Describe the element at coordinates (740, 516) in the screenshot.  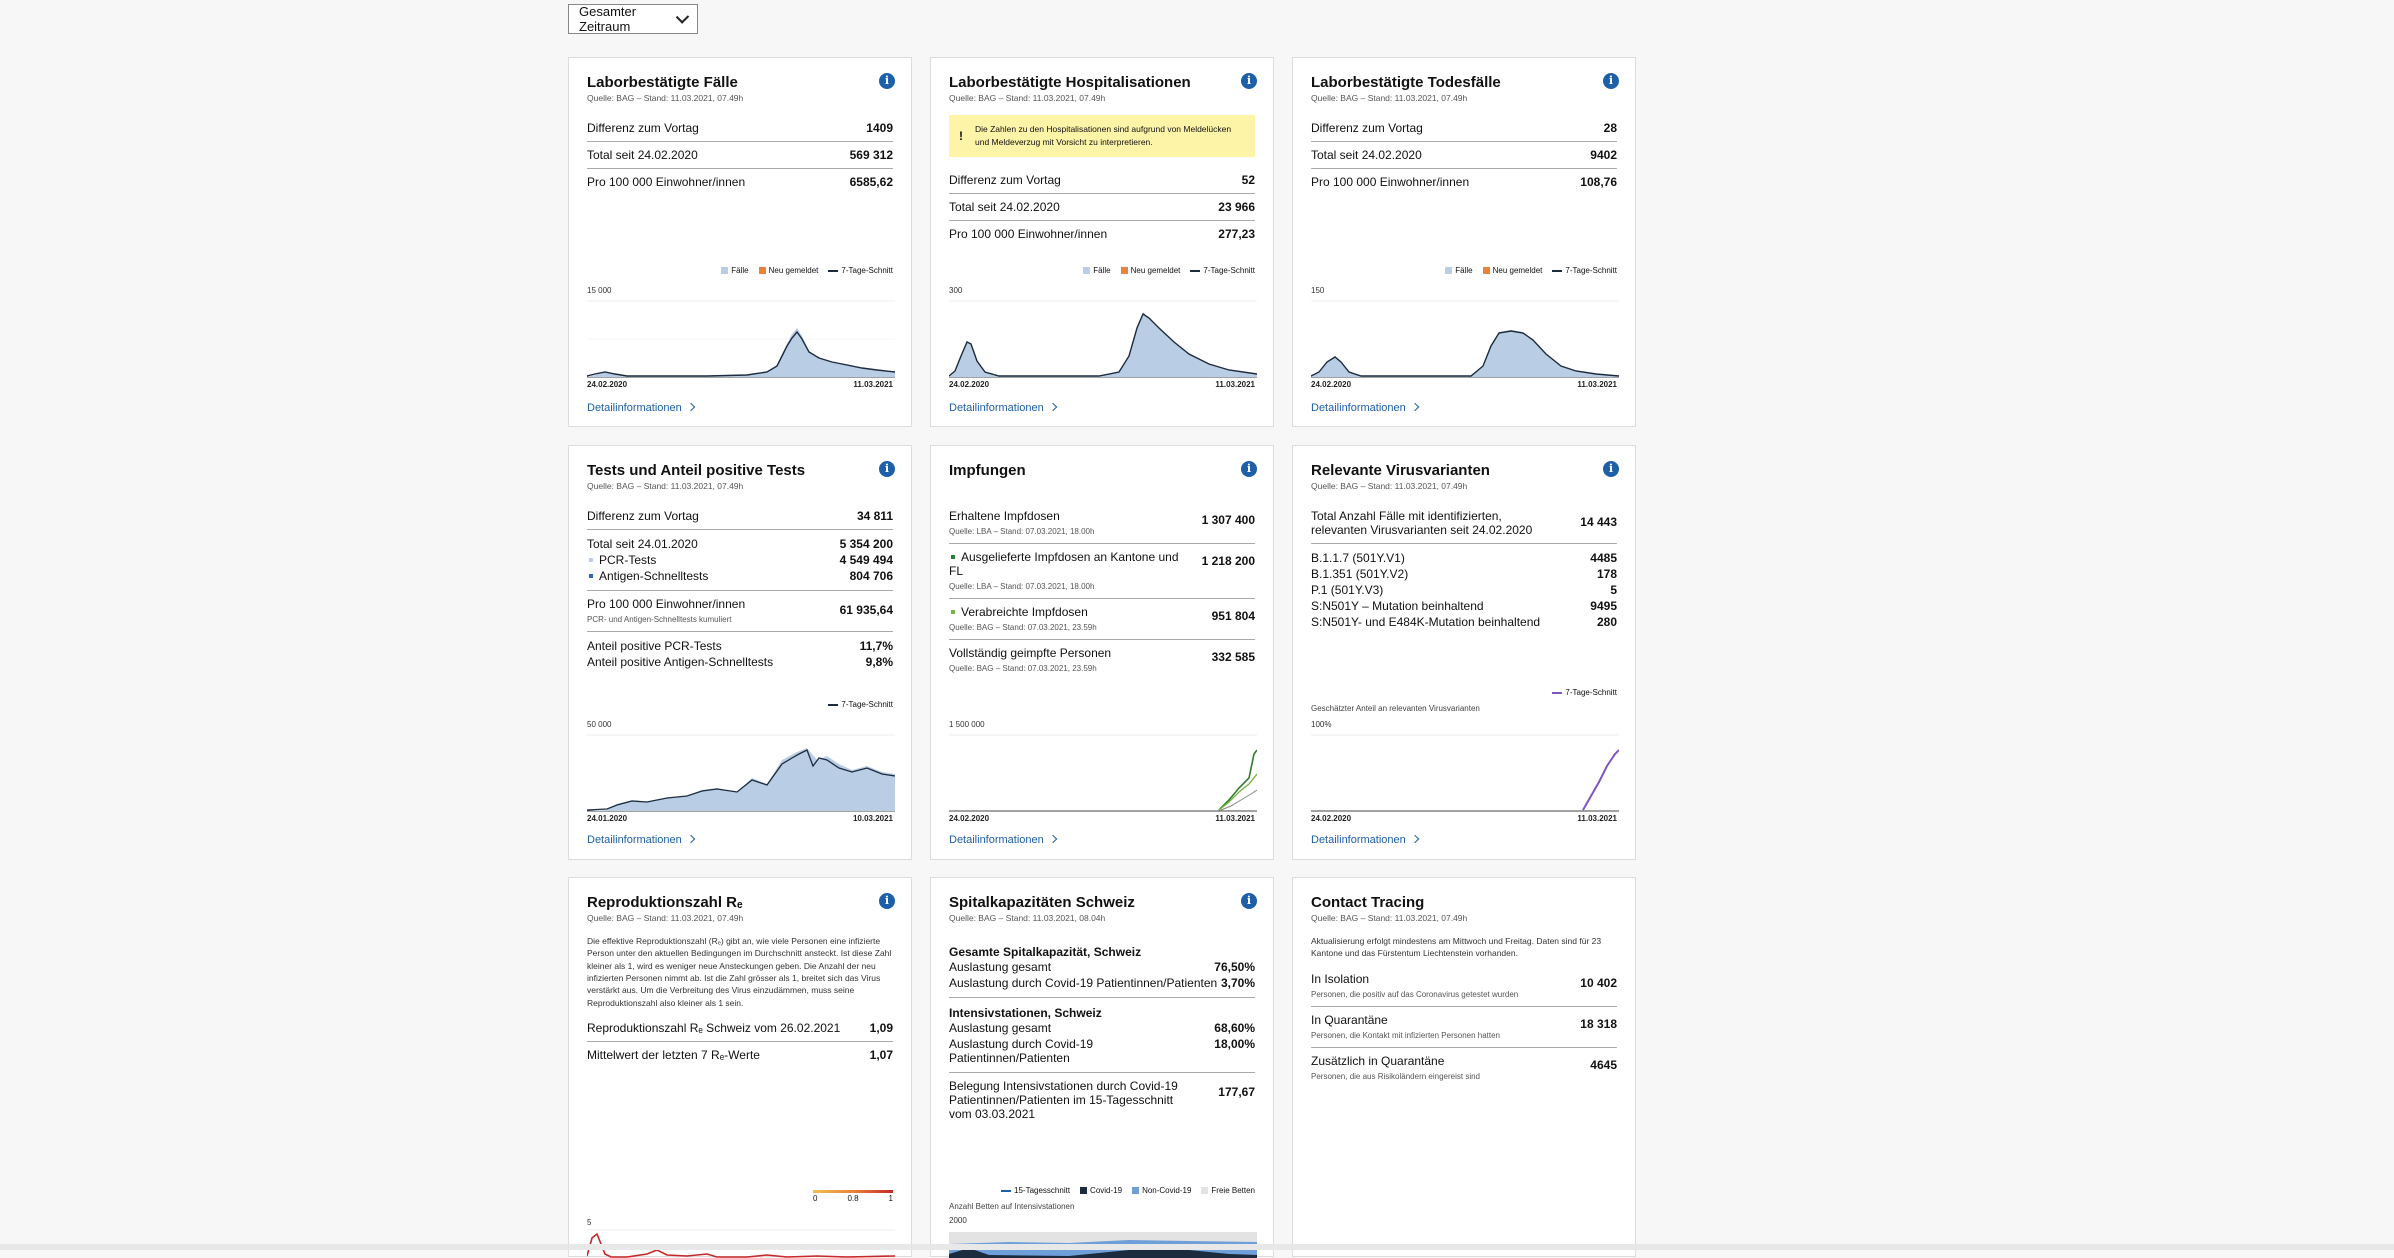
I see `stat-row: Differenz zum Vortag 34 811` at that location.